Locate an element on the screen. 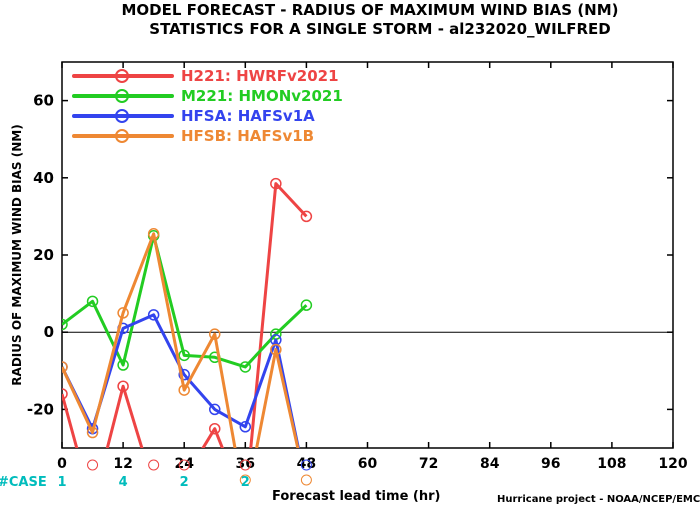 This screenshot has height=514, width=700. y-tick-label: 40 is located at coordinates (43, 178).